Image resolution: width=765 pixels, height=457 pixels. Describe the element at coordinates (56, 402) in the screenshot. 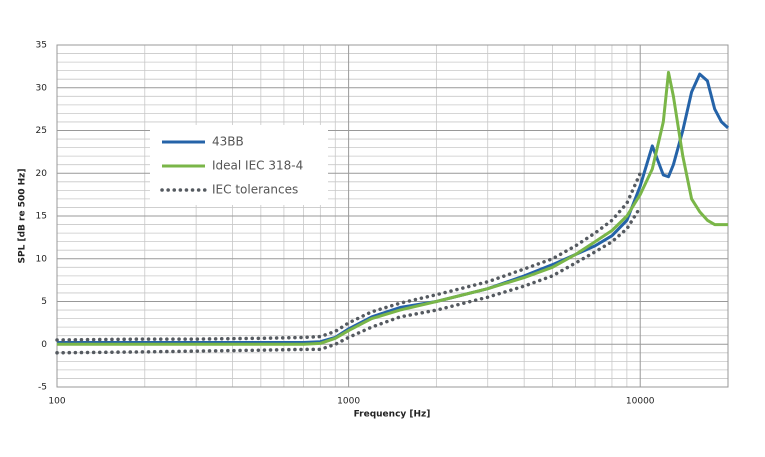

I see `x-tick-label: 100` at that location.